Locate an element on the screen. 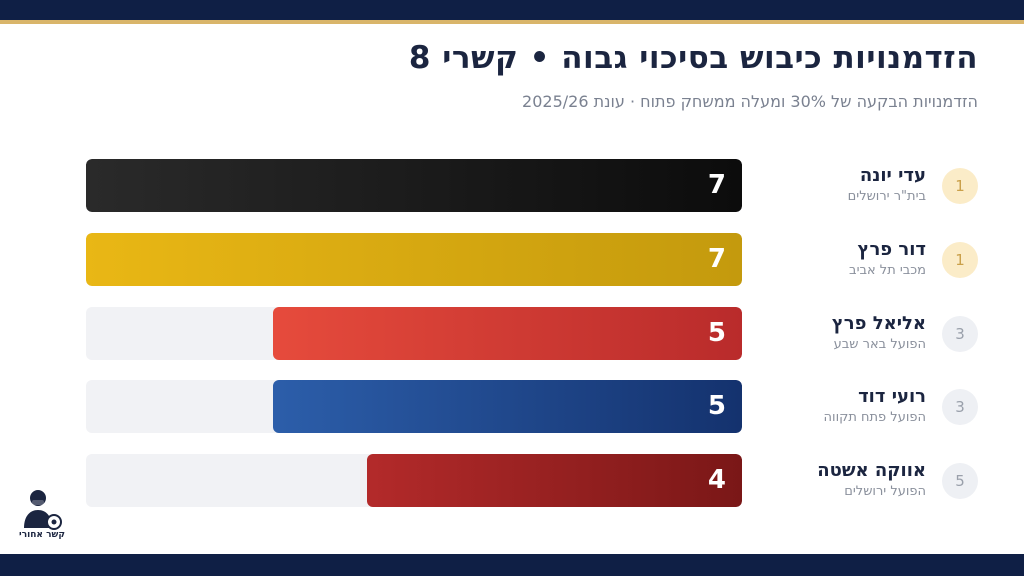  chart-row: 4 אווקה אשטה הפועל ירושלים 5 is located at coordinates (512, 481).